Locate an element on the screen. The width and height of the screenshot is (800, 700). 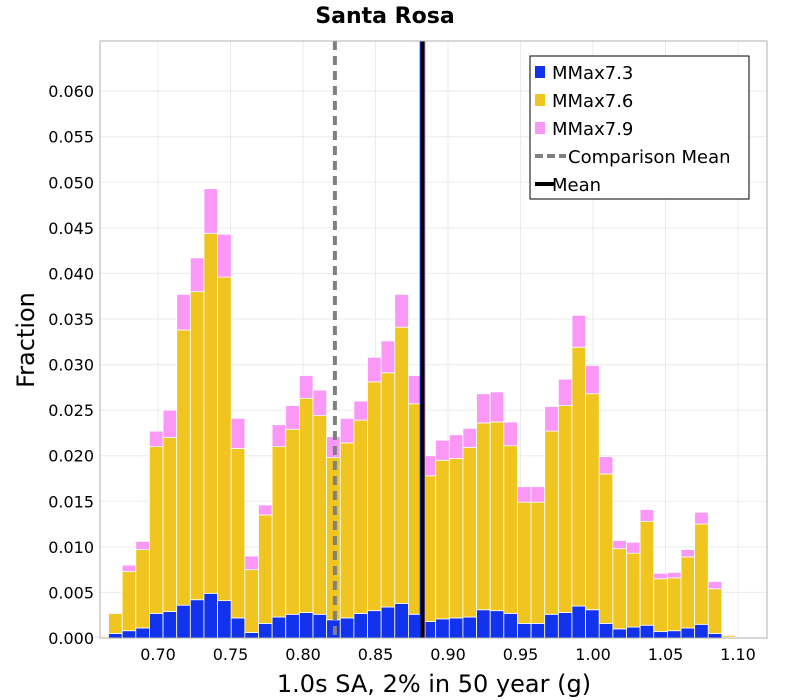
legend-label-comparison-mean: Comparison Mean is located at coordinates (649, 157).